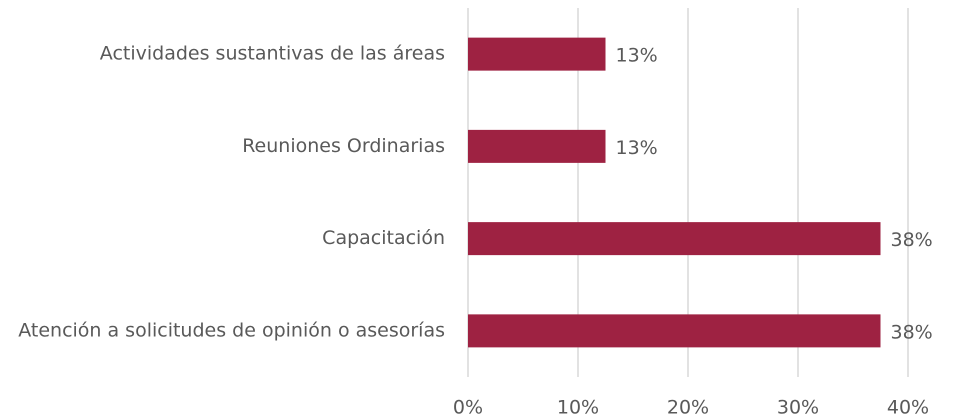 This screenshot has width=960, height=419. I want to click on x-tick-label: 30%, so click(798, 408).